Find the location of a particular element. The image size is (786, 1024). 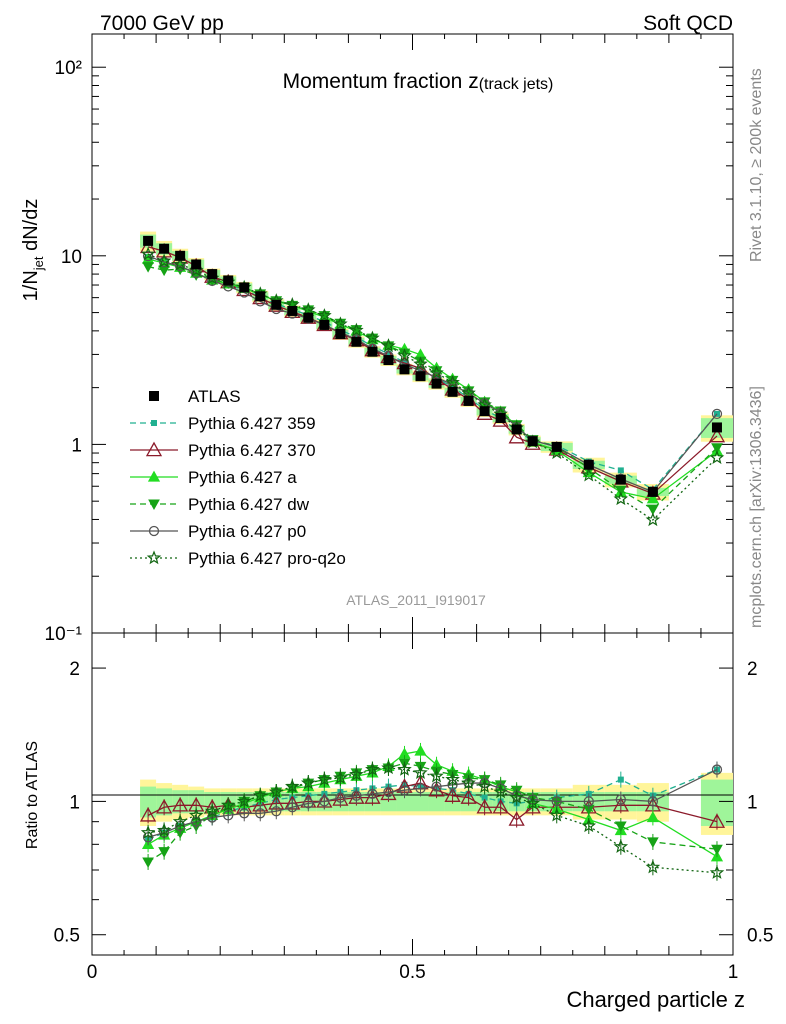

ratio-tick-label-right: 2 is located at coordinates (752, 669).